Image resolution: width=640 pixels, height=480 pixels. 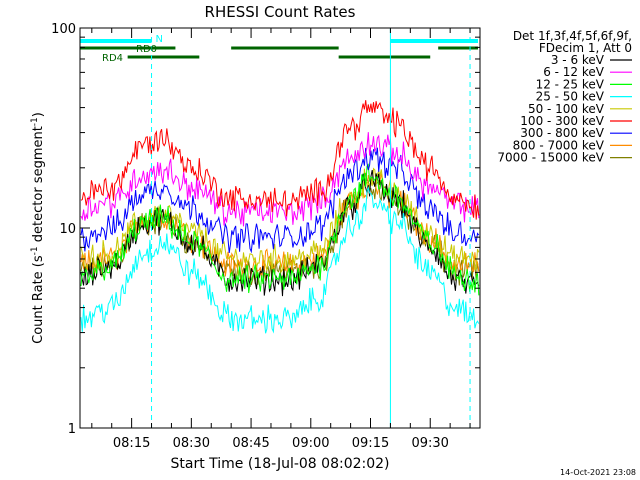 I want to click on x-tick-label: 08:30, so click(x=191, y=443).